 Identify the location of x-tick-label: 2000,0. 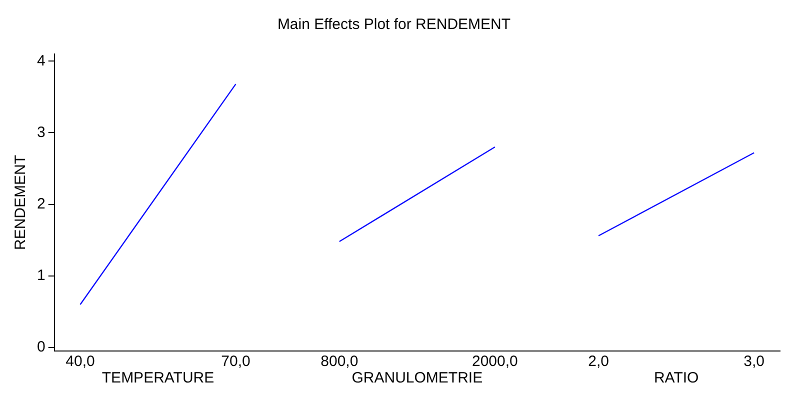
(495, 361).